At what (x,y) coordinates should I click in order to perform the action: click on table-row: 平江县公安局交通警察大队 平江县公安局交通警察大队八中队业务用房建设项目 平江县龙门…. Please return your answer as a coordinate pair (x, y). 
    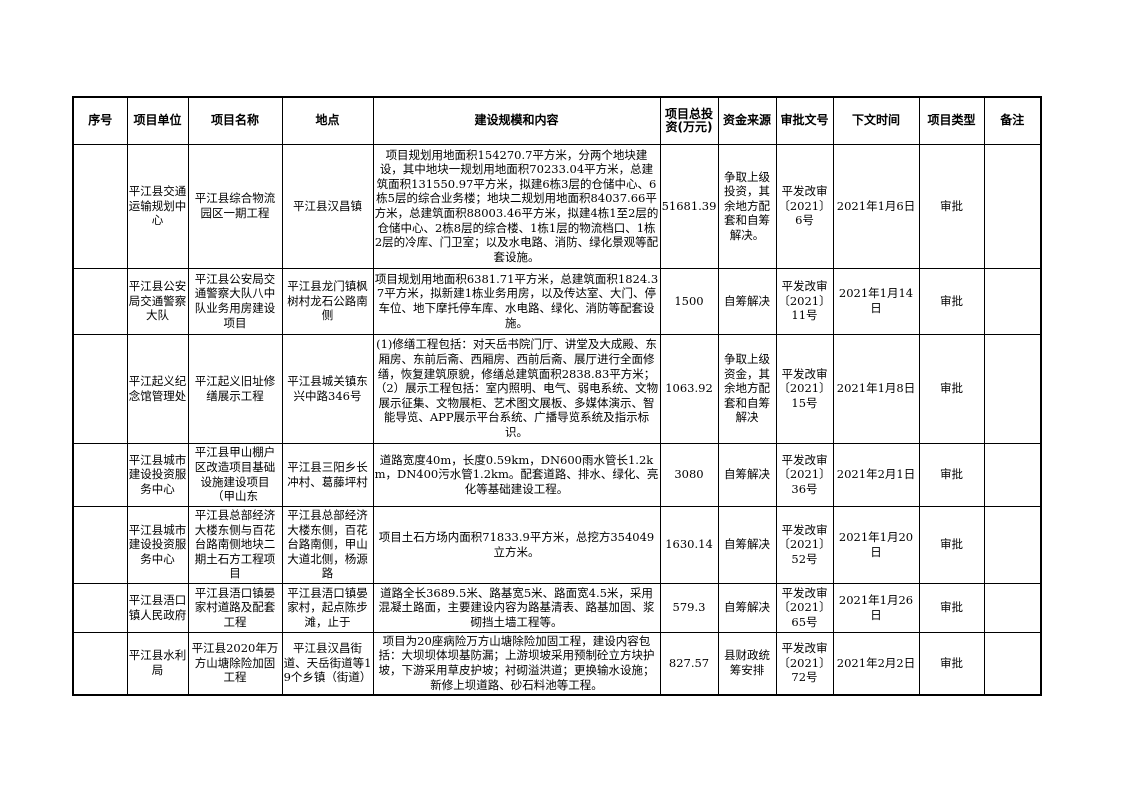
    Looking at the image, I should click on (557, 301).